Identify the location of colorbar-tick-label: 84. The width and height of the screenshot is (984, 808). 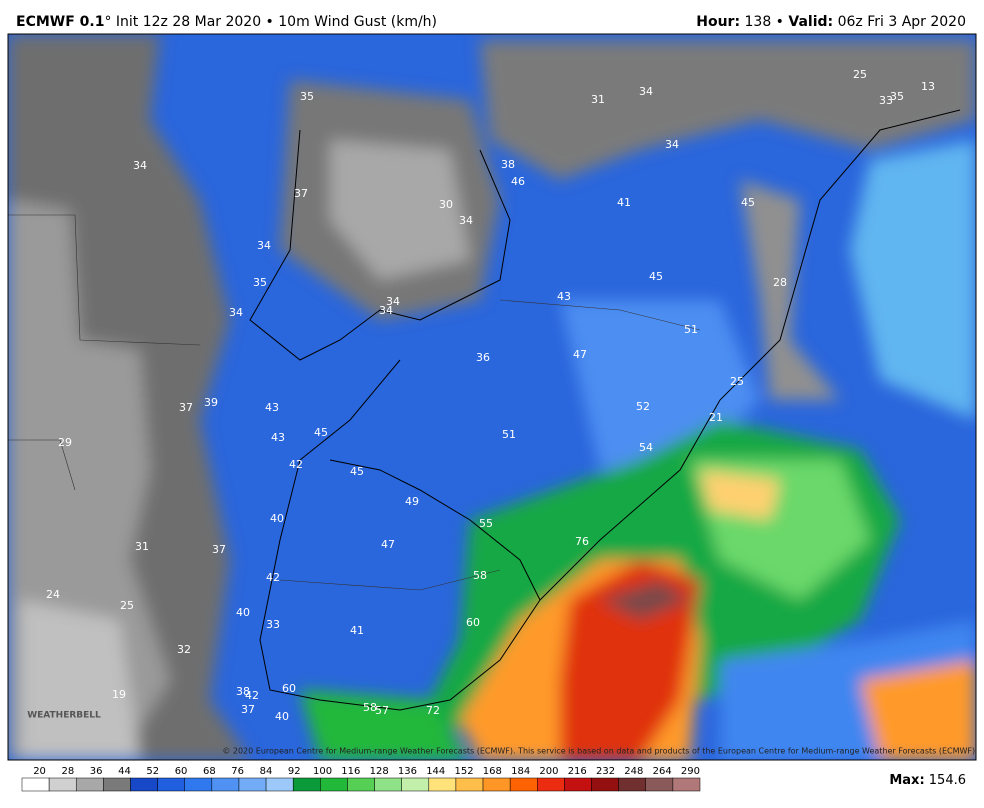
(266, 771).